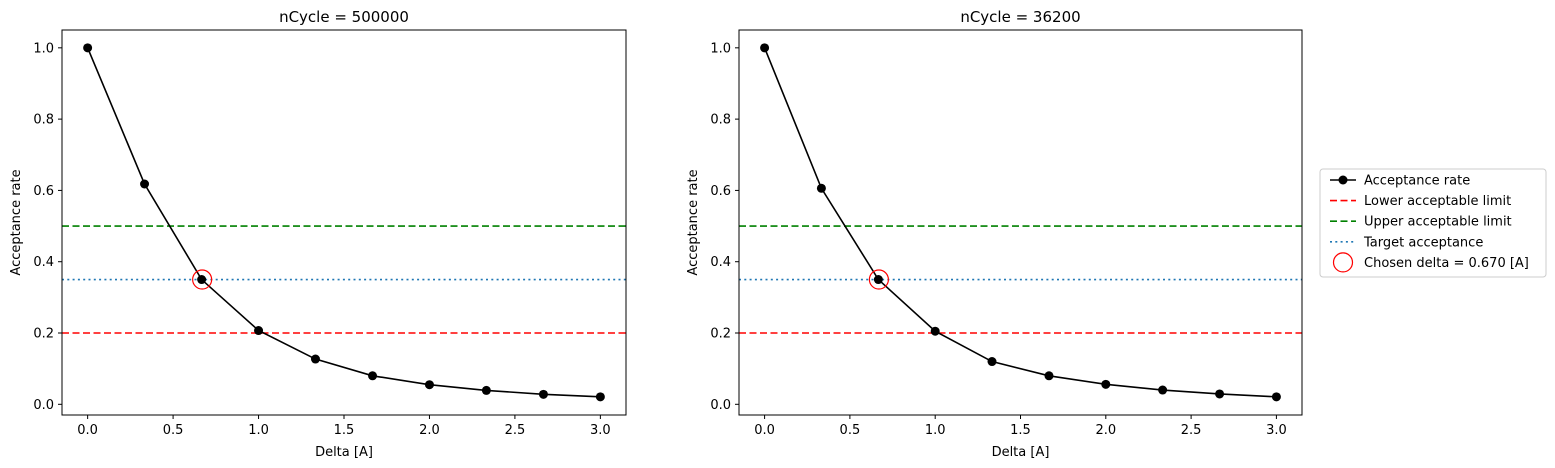 This screenshot has width=1555, height=468. What do you see at coordinates (1343, 262) in the screenshot?
I see `legend-circle-icon` at bounding box center [1343, 262].